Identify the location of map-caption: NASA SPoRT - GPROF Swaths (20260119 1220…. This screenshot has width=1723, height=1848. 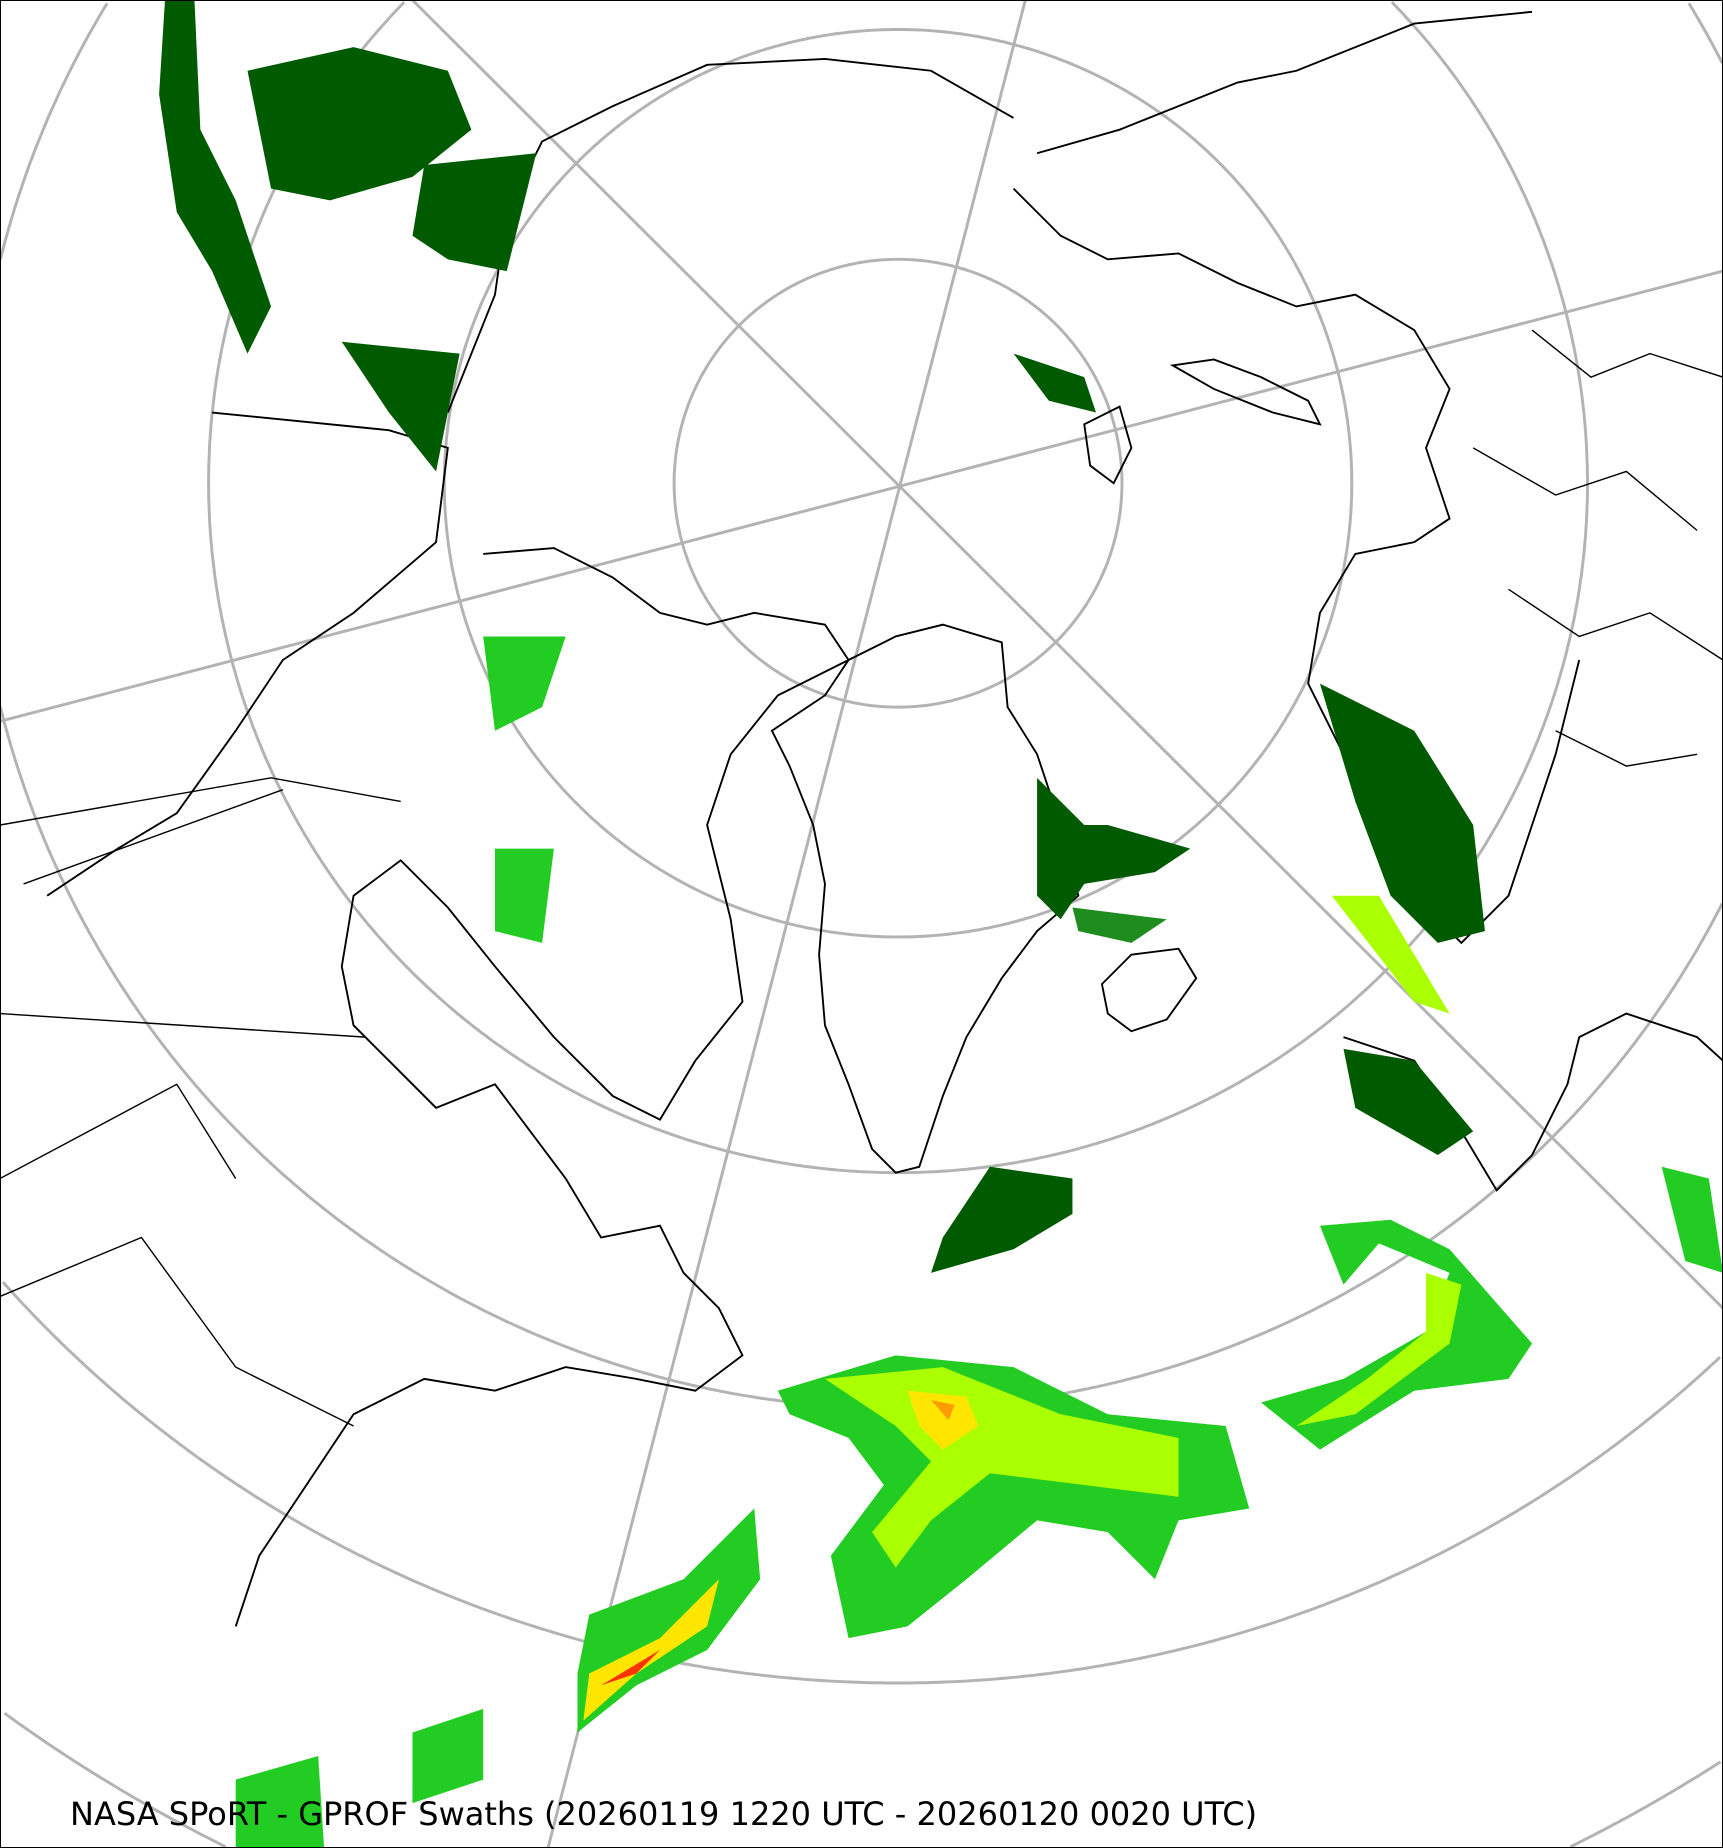
(664, 1814).